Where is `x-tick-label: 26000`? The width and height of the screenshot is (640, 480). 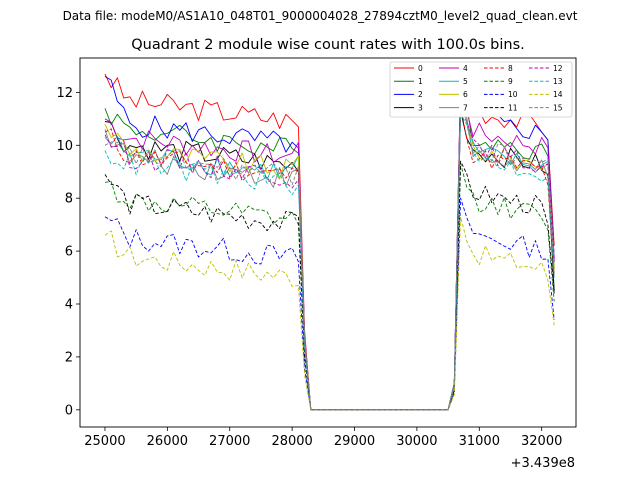 x-tick-label: 26000 is located at coordinates (167, 441).